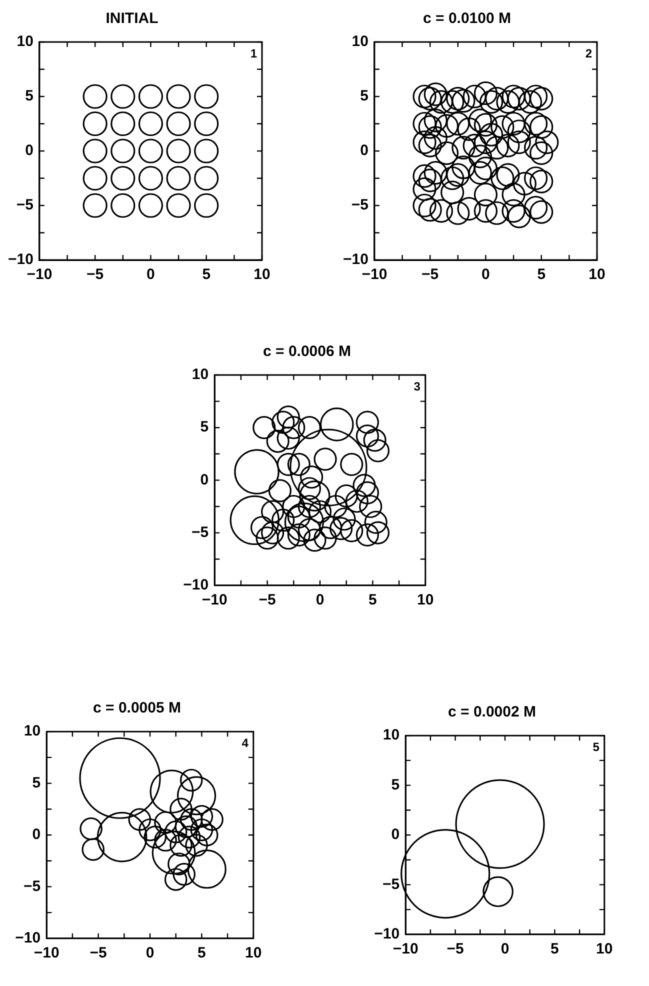  Describe the element at coordinates (307, 351) in the screenshot. I see `chart-title: c = 0.0006 M` at that location.